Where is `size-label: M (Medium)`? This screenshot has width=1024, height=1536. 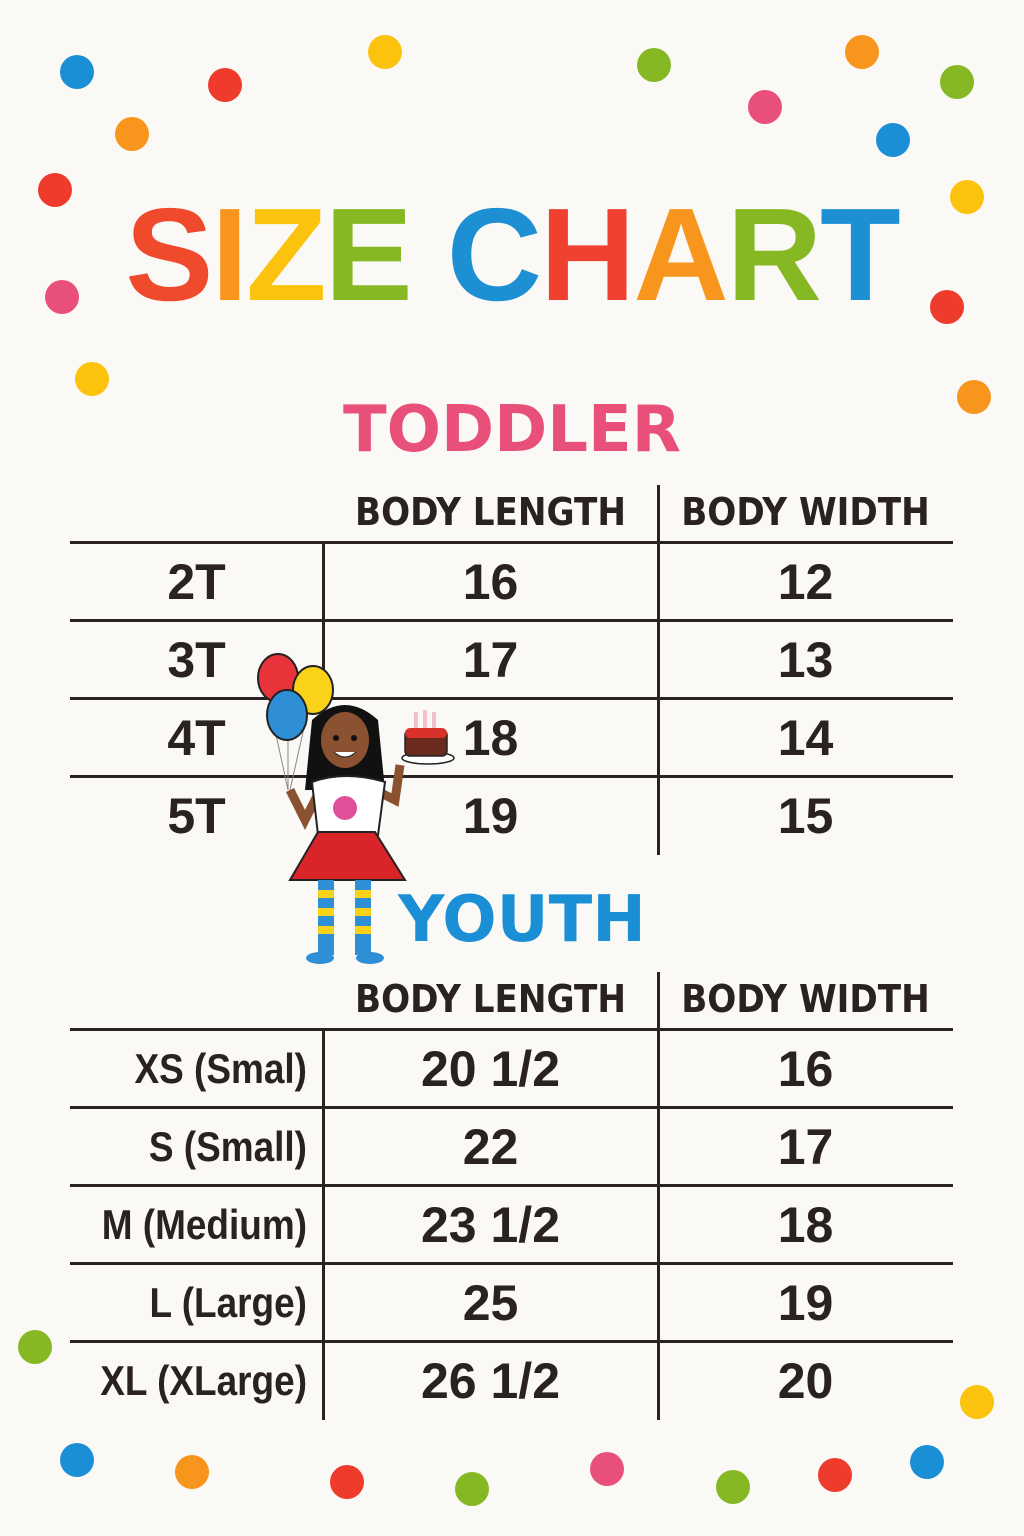
size-label: M (Medium) is located at coordinates (204, 1224).